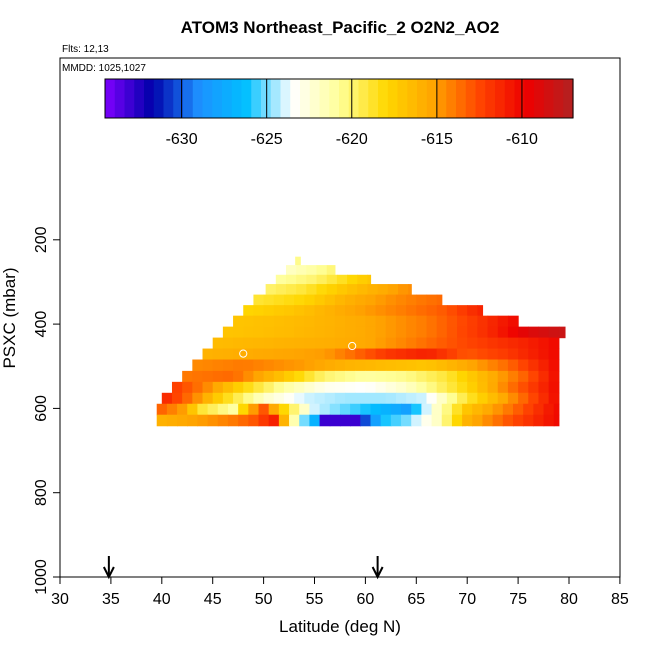 The width and height of the screenshot is (650, 650). What do you see at coordinates (243, 353) in the screenshot?
I see `observation-point` at bounding box center [243, 353].